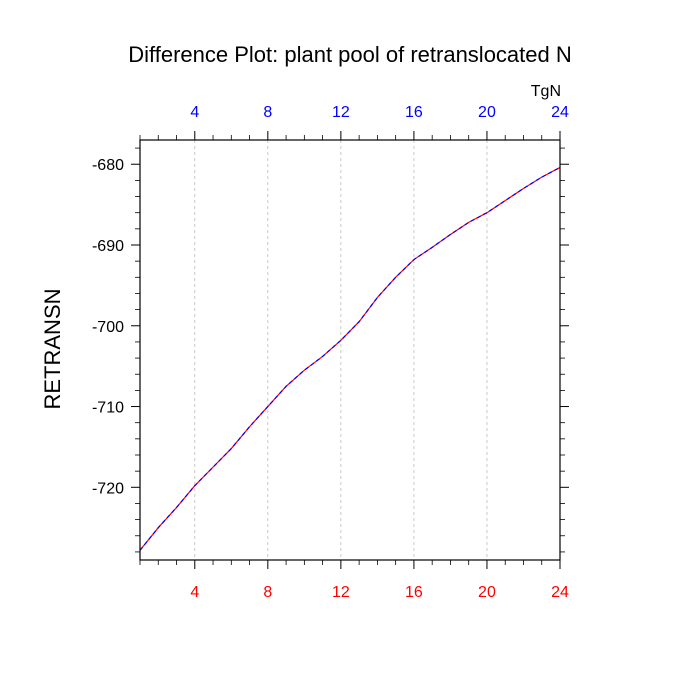 The height and width of the screenshot is (700, 700). Describe the element at coordinates (487, 112) in the screenshot. I see `x-tick-label-top: 20` at that location.